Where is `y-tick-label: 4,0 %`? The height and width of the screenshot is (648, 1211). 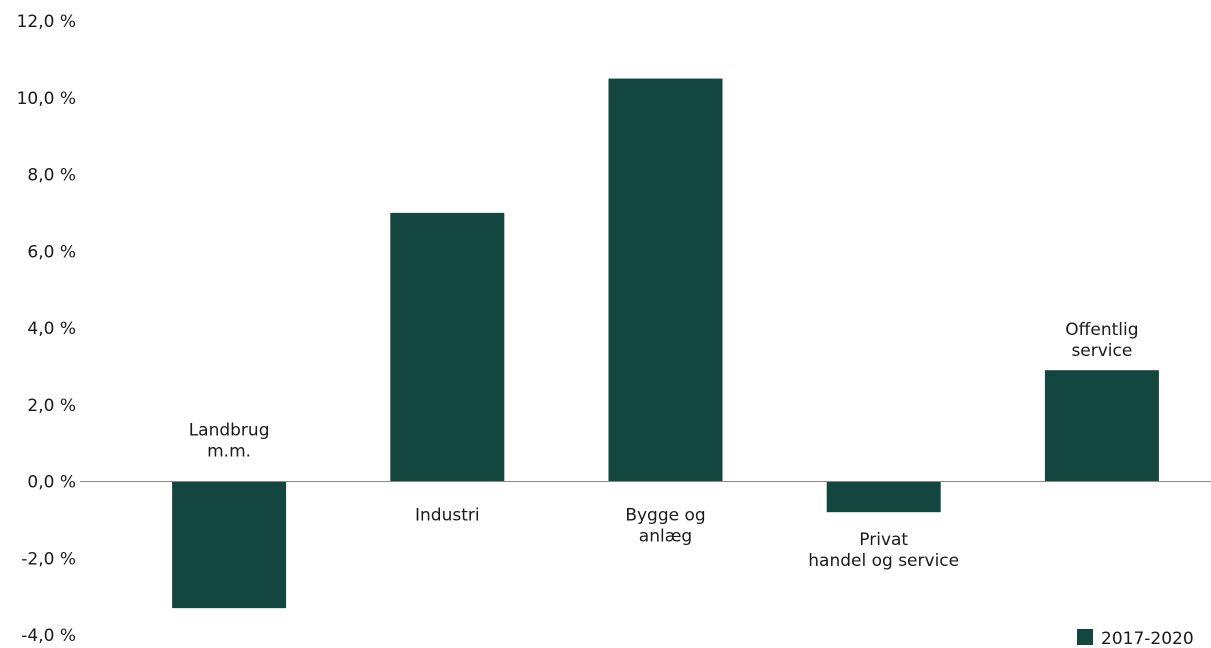 y-tick-label: 4,0 % is located at coordinates (51, 329).